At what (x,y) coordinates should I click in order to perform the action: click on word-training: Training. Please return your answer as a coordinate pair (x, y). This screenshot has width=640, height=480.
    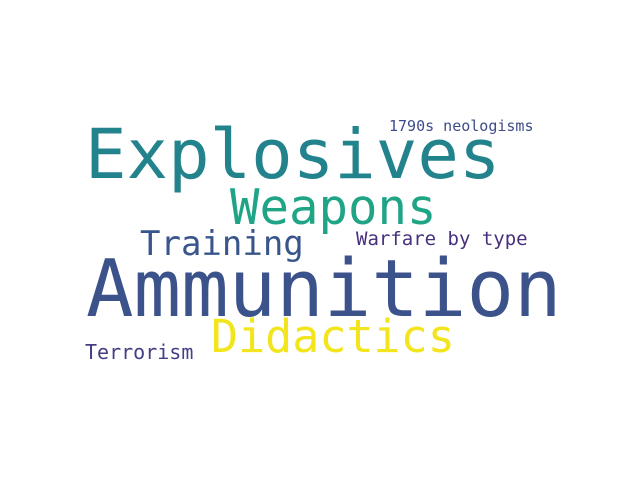
    Looking at the image, I should click on (222, 244).